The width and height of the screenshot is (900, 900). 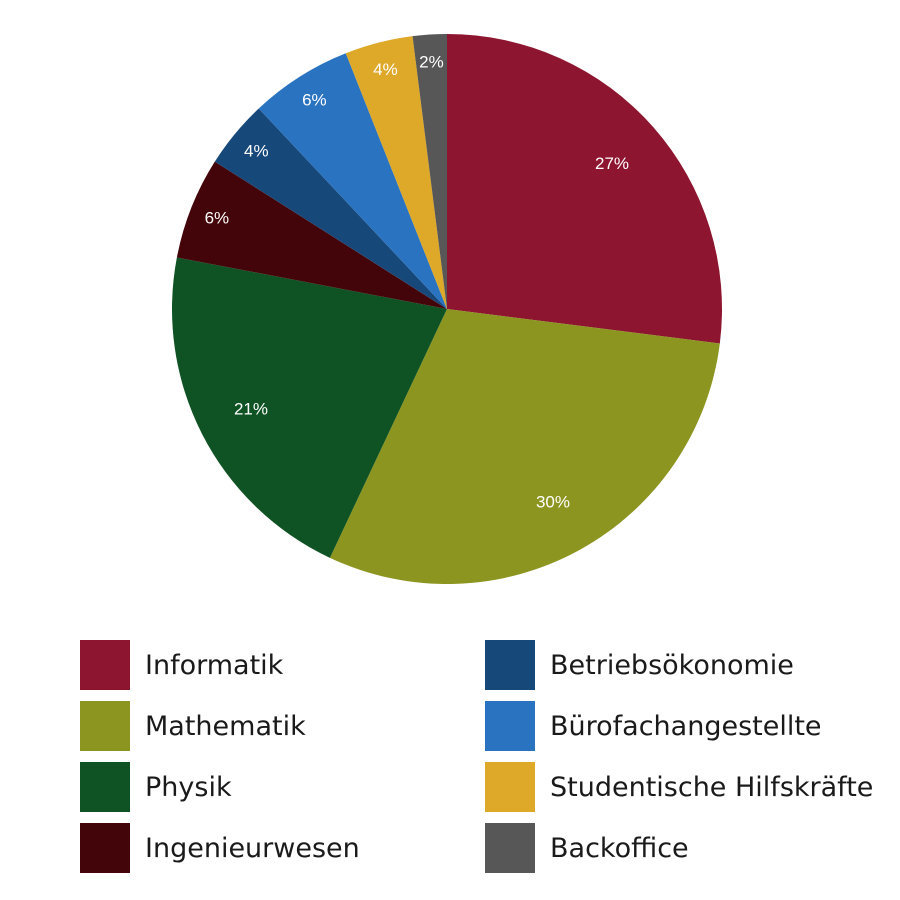 What do you see at coordinates (396, 172) in the screenshot?
I see `pie-slice-studentische-hilfskraefte` at bounding box center [396, 172].